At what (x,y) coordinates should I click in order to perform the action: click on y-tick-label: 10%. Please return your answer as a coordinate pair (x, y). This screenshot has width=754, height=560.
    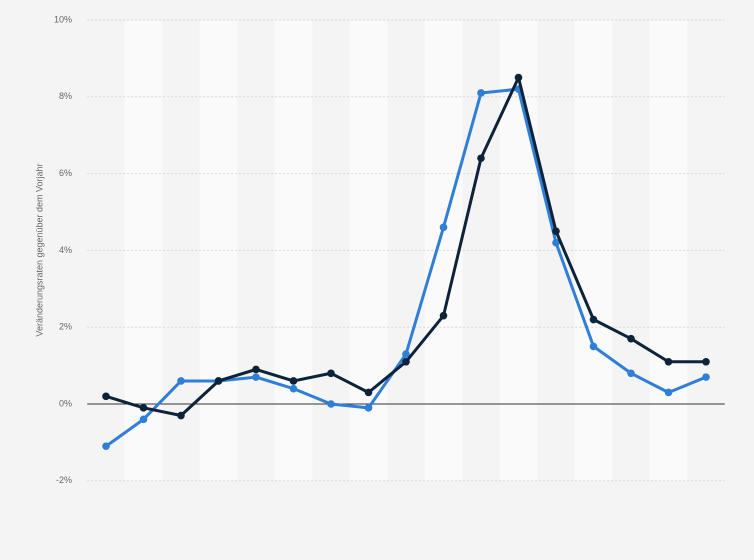
    Looking at the image, I should click on (63, 19).